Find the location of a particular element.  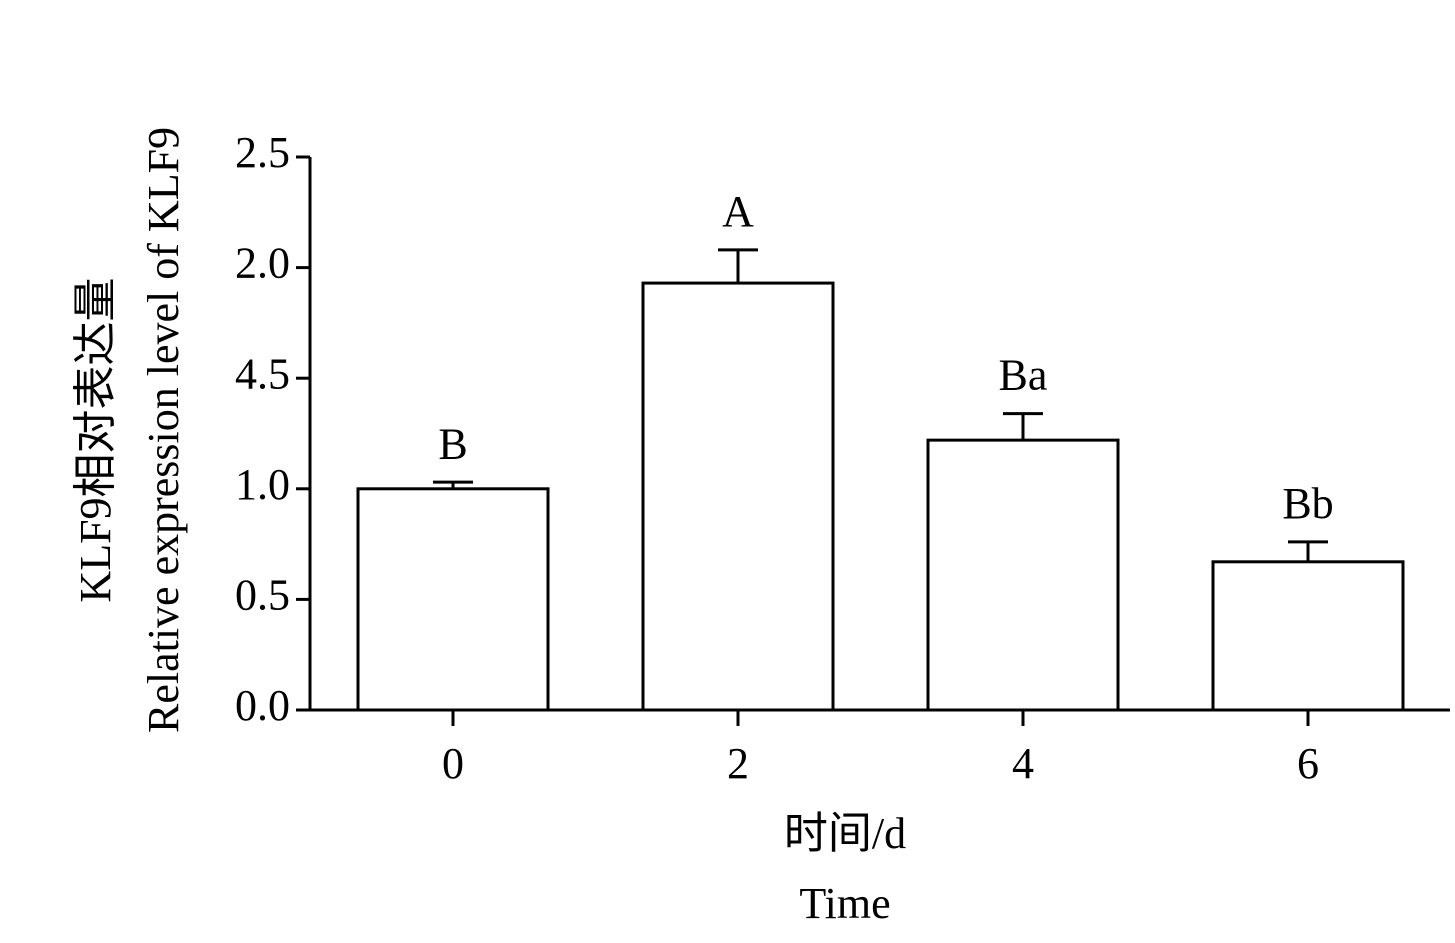

x-tick-label: 2 is located at coordinates (738, 763).